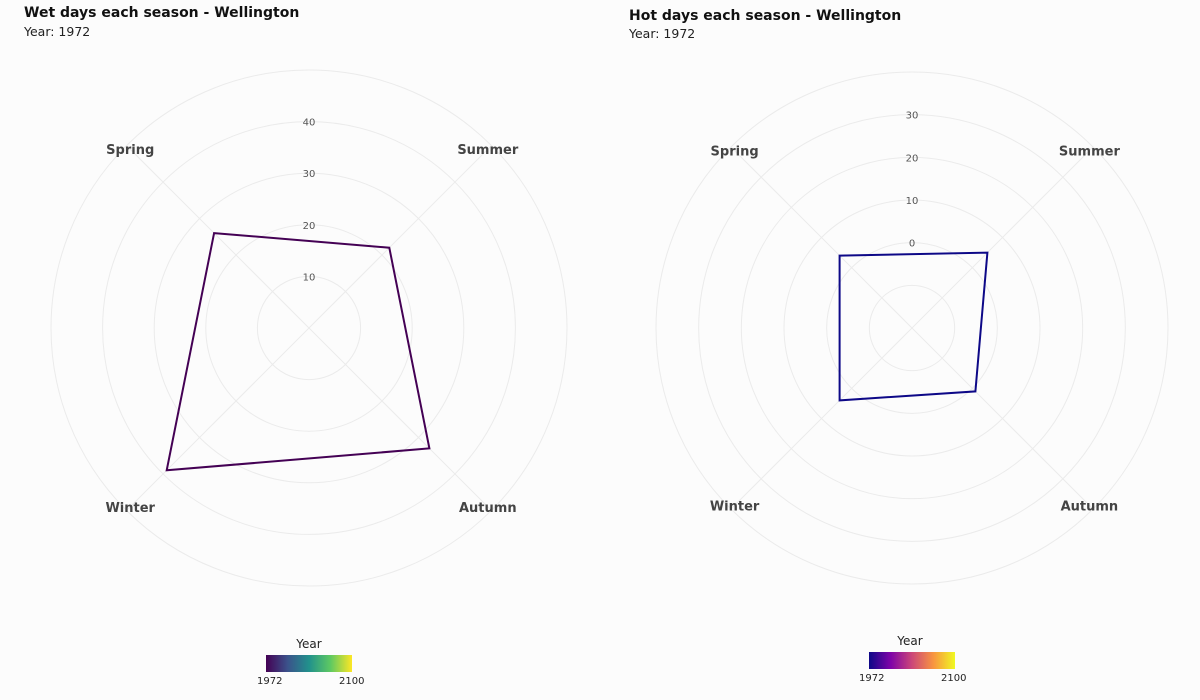  What do you see at coordinates (309, 123) in the screenshot?
I see `radial-tick-label: 40` at bounding box center [309, 123].